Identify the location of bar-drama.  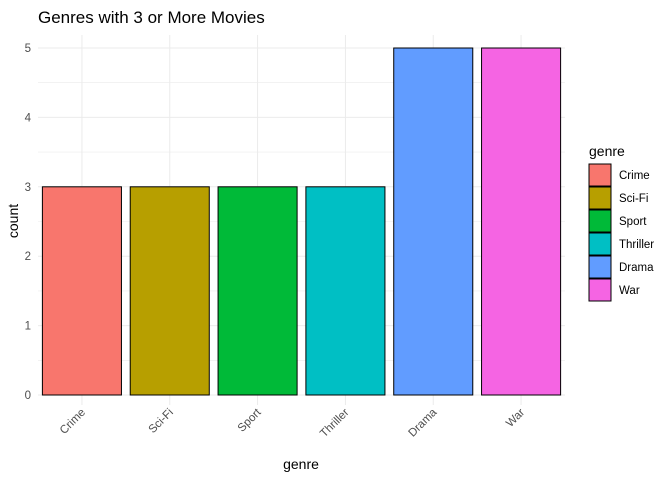
(433, 221).